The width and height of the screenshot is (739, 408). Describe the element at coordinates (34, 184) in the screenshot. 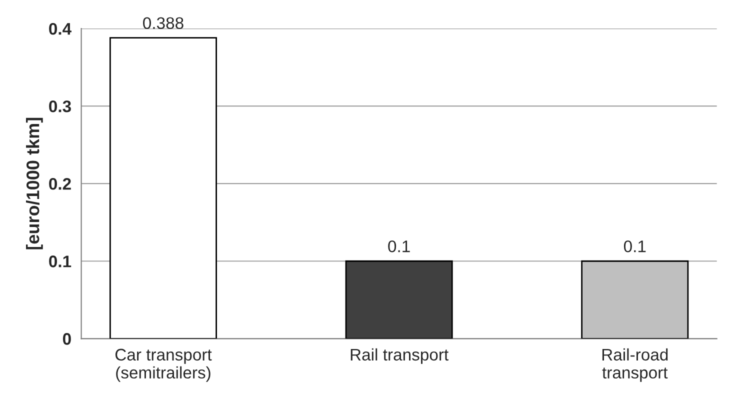

I see `y-axis-title: [euro/1000 tkm]` at that location.